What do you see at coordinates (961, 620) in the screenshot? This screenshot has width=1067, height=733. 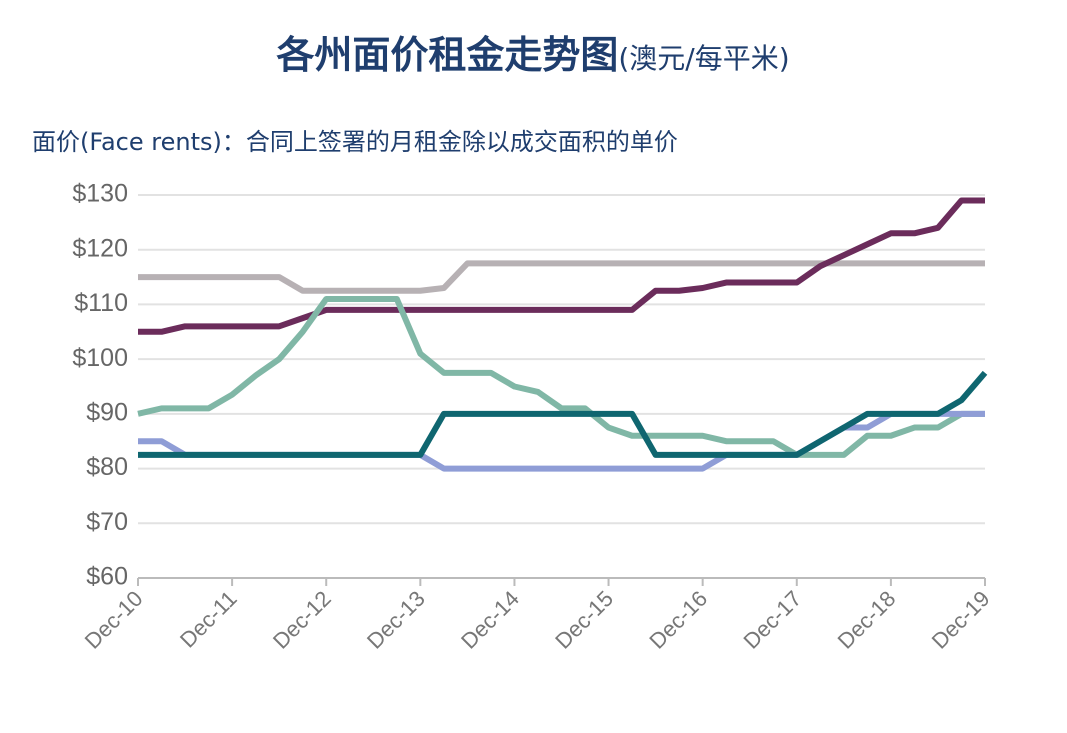 I see `x-tick-label: Dec-19` at bounding box center [961, 620].